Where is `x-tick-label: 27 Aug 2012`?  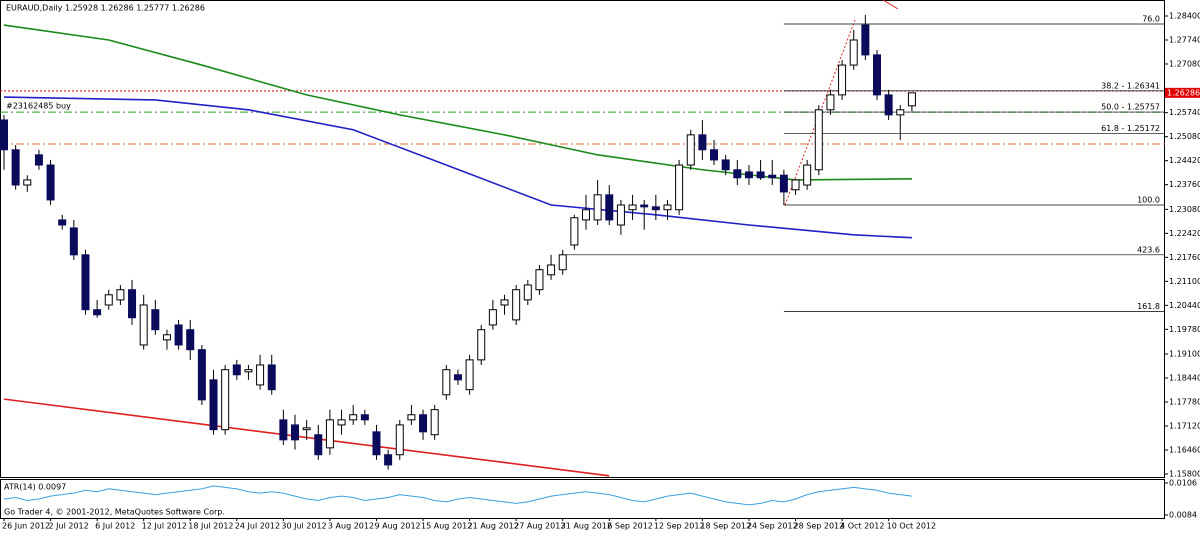 x-tick-label: 27 Aug 2012 is located at coordinates (539, 526).